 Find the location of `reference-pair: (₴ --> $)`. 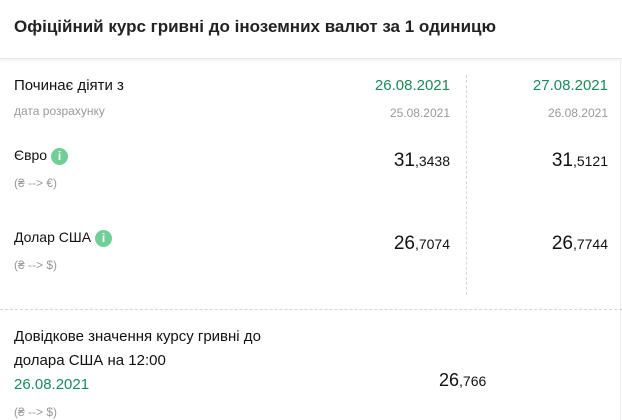

reference-pair: (₴ --> $) is located at coordinates (36, 412).